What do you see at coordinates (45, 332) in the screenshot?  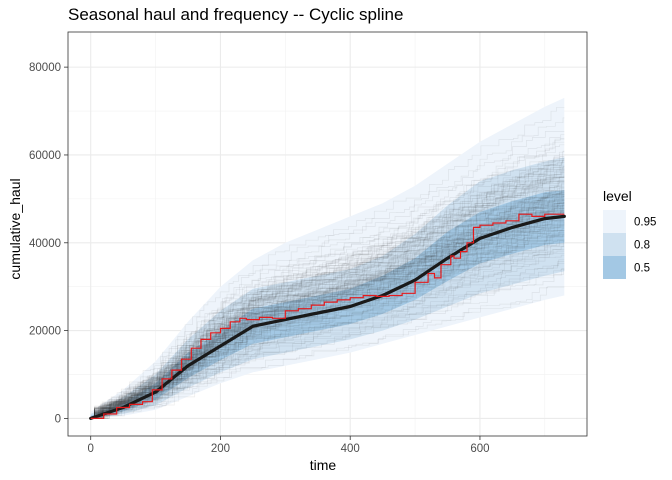 I see `y-tick-label: 20000` at bounding box center [45, 332].